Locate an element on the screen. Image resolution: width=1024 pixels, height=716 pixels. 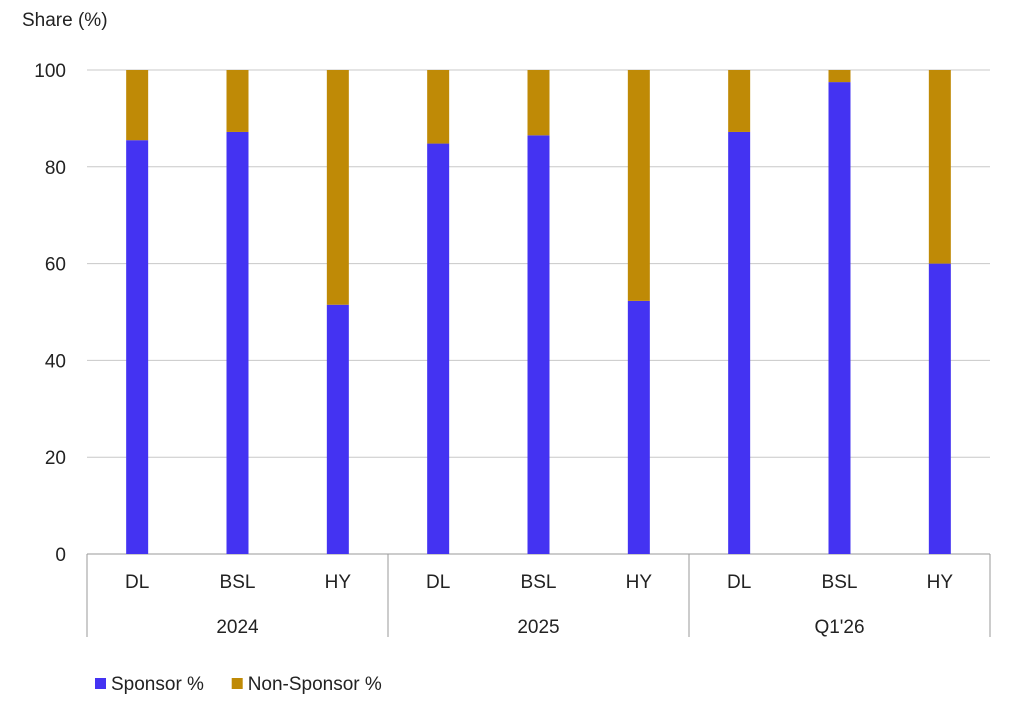
y-tick-label: 0 is located at coordinates (60, 555).